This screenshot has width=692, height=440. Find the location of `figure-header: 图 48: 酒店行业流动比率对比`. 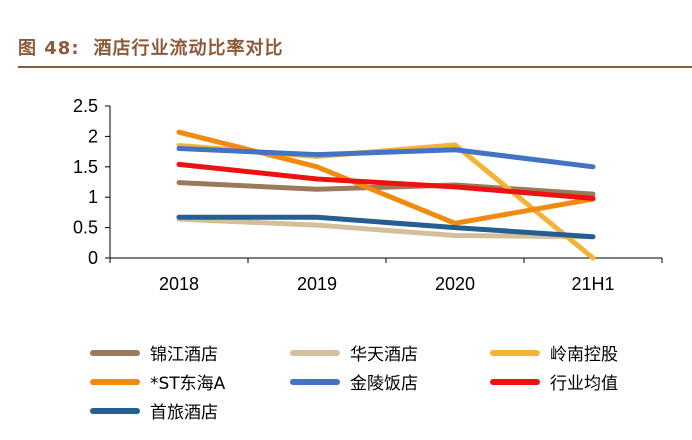

figure-header: 图 48: 酒店行业流动比率对比 is located at coordinates (151, 47).